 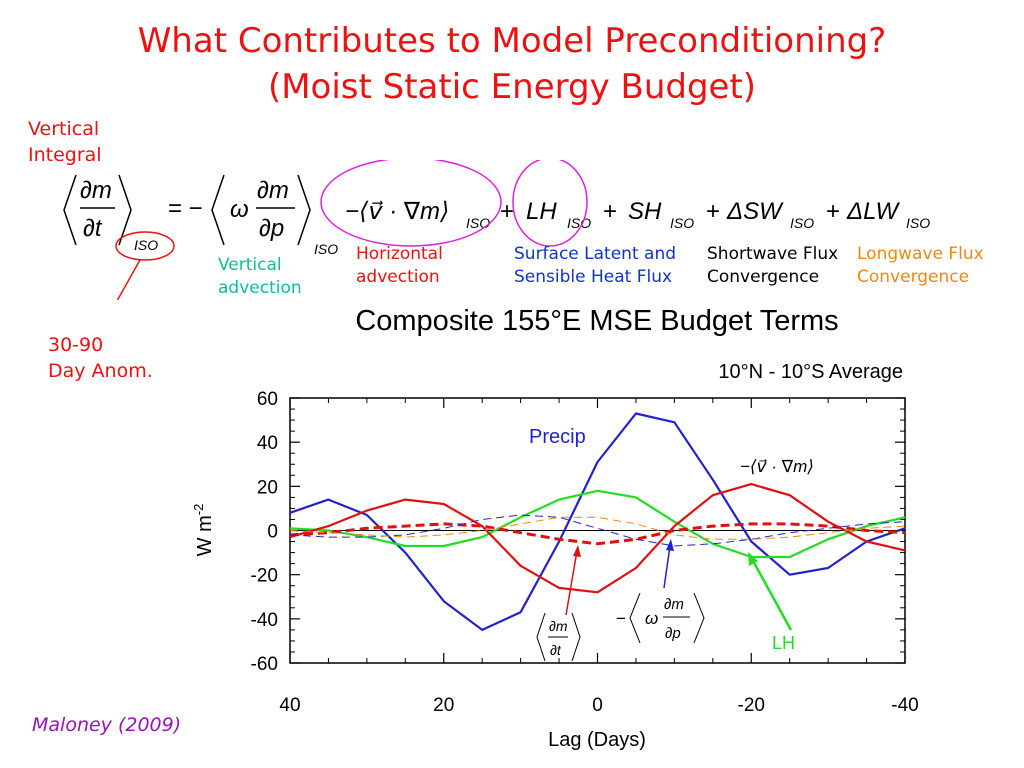 I want to click on adv-term: −⟨v⃗ · ∇m⟩, so click(x=397, y=211).